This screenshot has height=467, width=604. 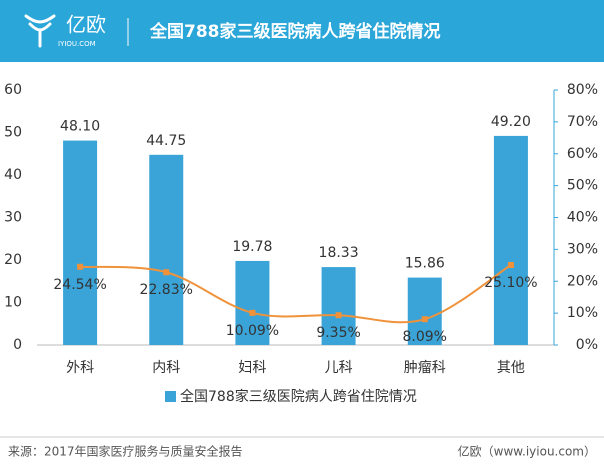 What do you see at coordinates (166, 141) in the screenshot?
I see `bar-value-label: 44.75` at bounding box center [166, 141].